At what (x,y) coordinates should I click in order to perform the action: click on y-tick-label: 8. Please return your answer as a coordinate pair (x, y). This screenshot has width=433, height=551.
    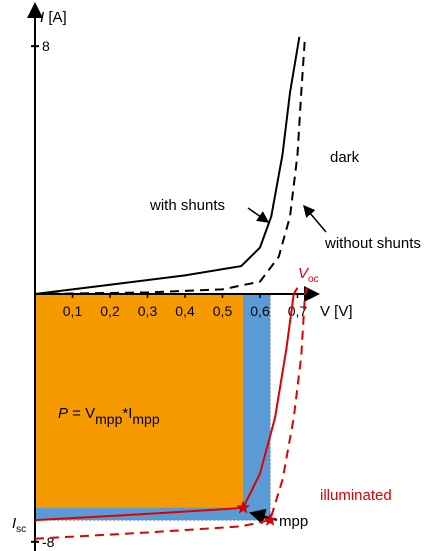
    Looking at the image, I should click on (46, 46).